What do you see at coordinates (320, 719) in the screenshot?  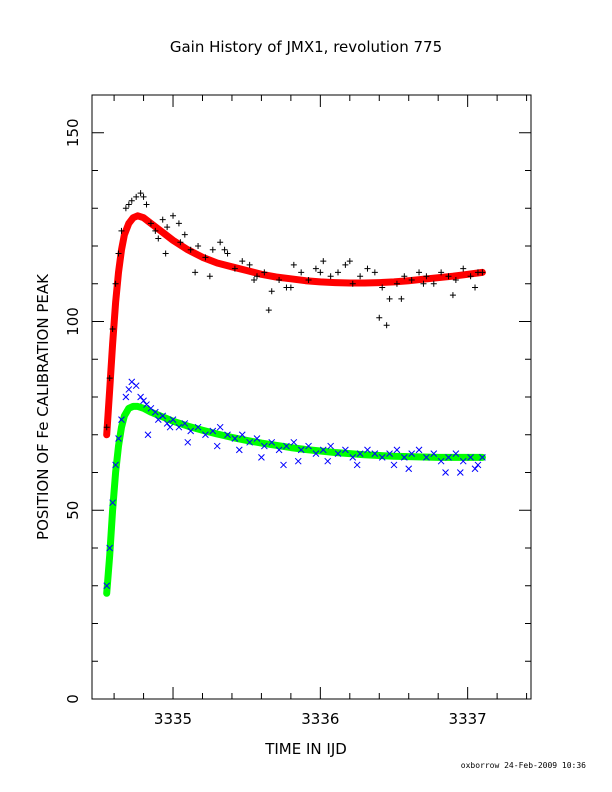 I see `x-tick-label: 3336` at bounding box center [320, 719].